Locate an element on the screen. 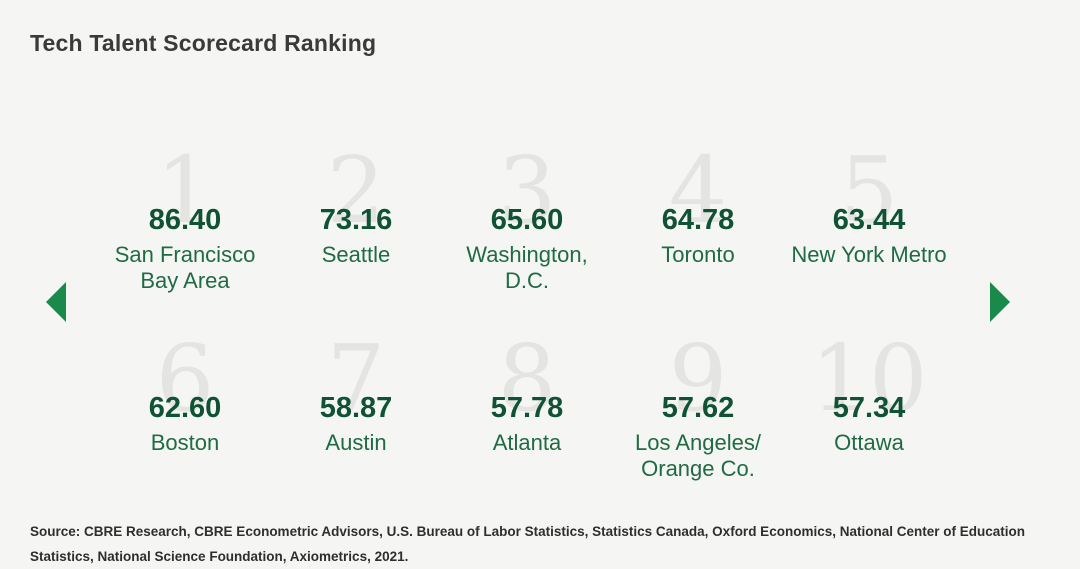 This screenshot has width=1080, height=569. score-value: 63.44 is located at coordinates (869, 220).